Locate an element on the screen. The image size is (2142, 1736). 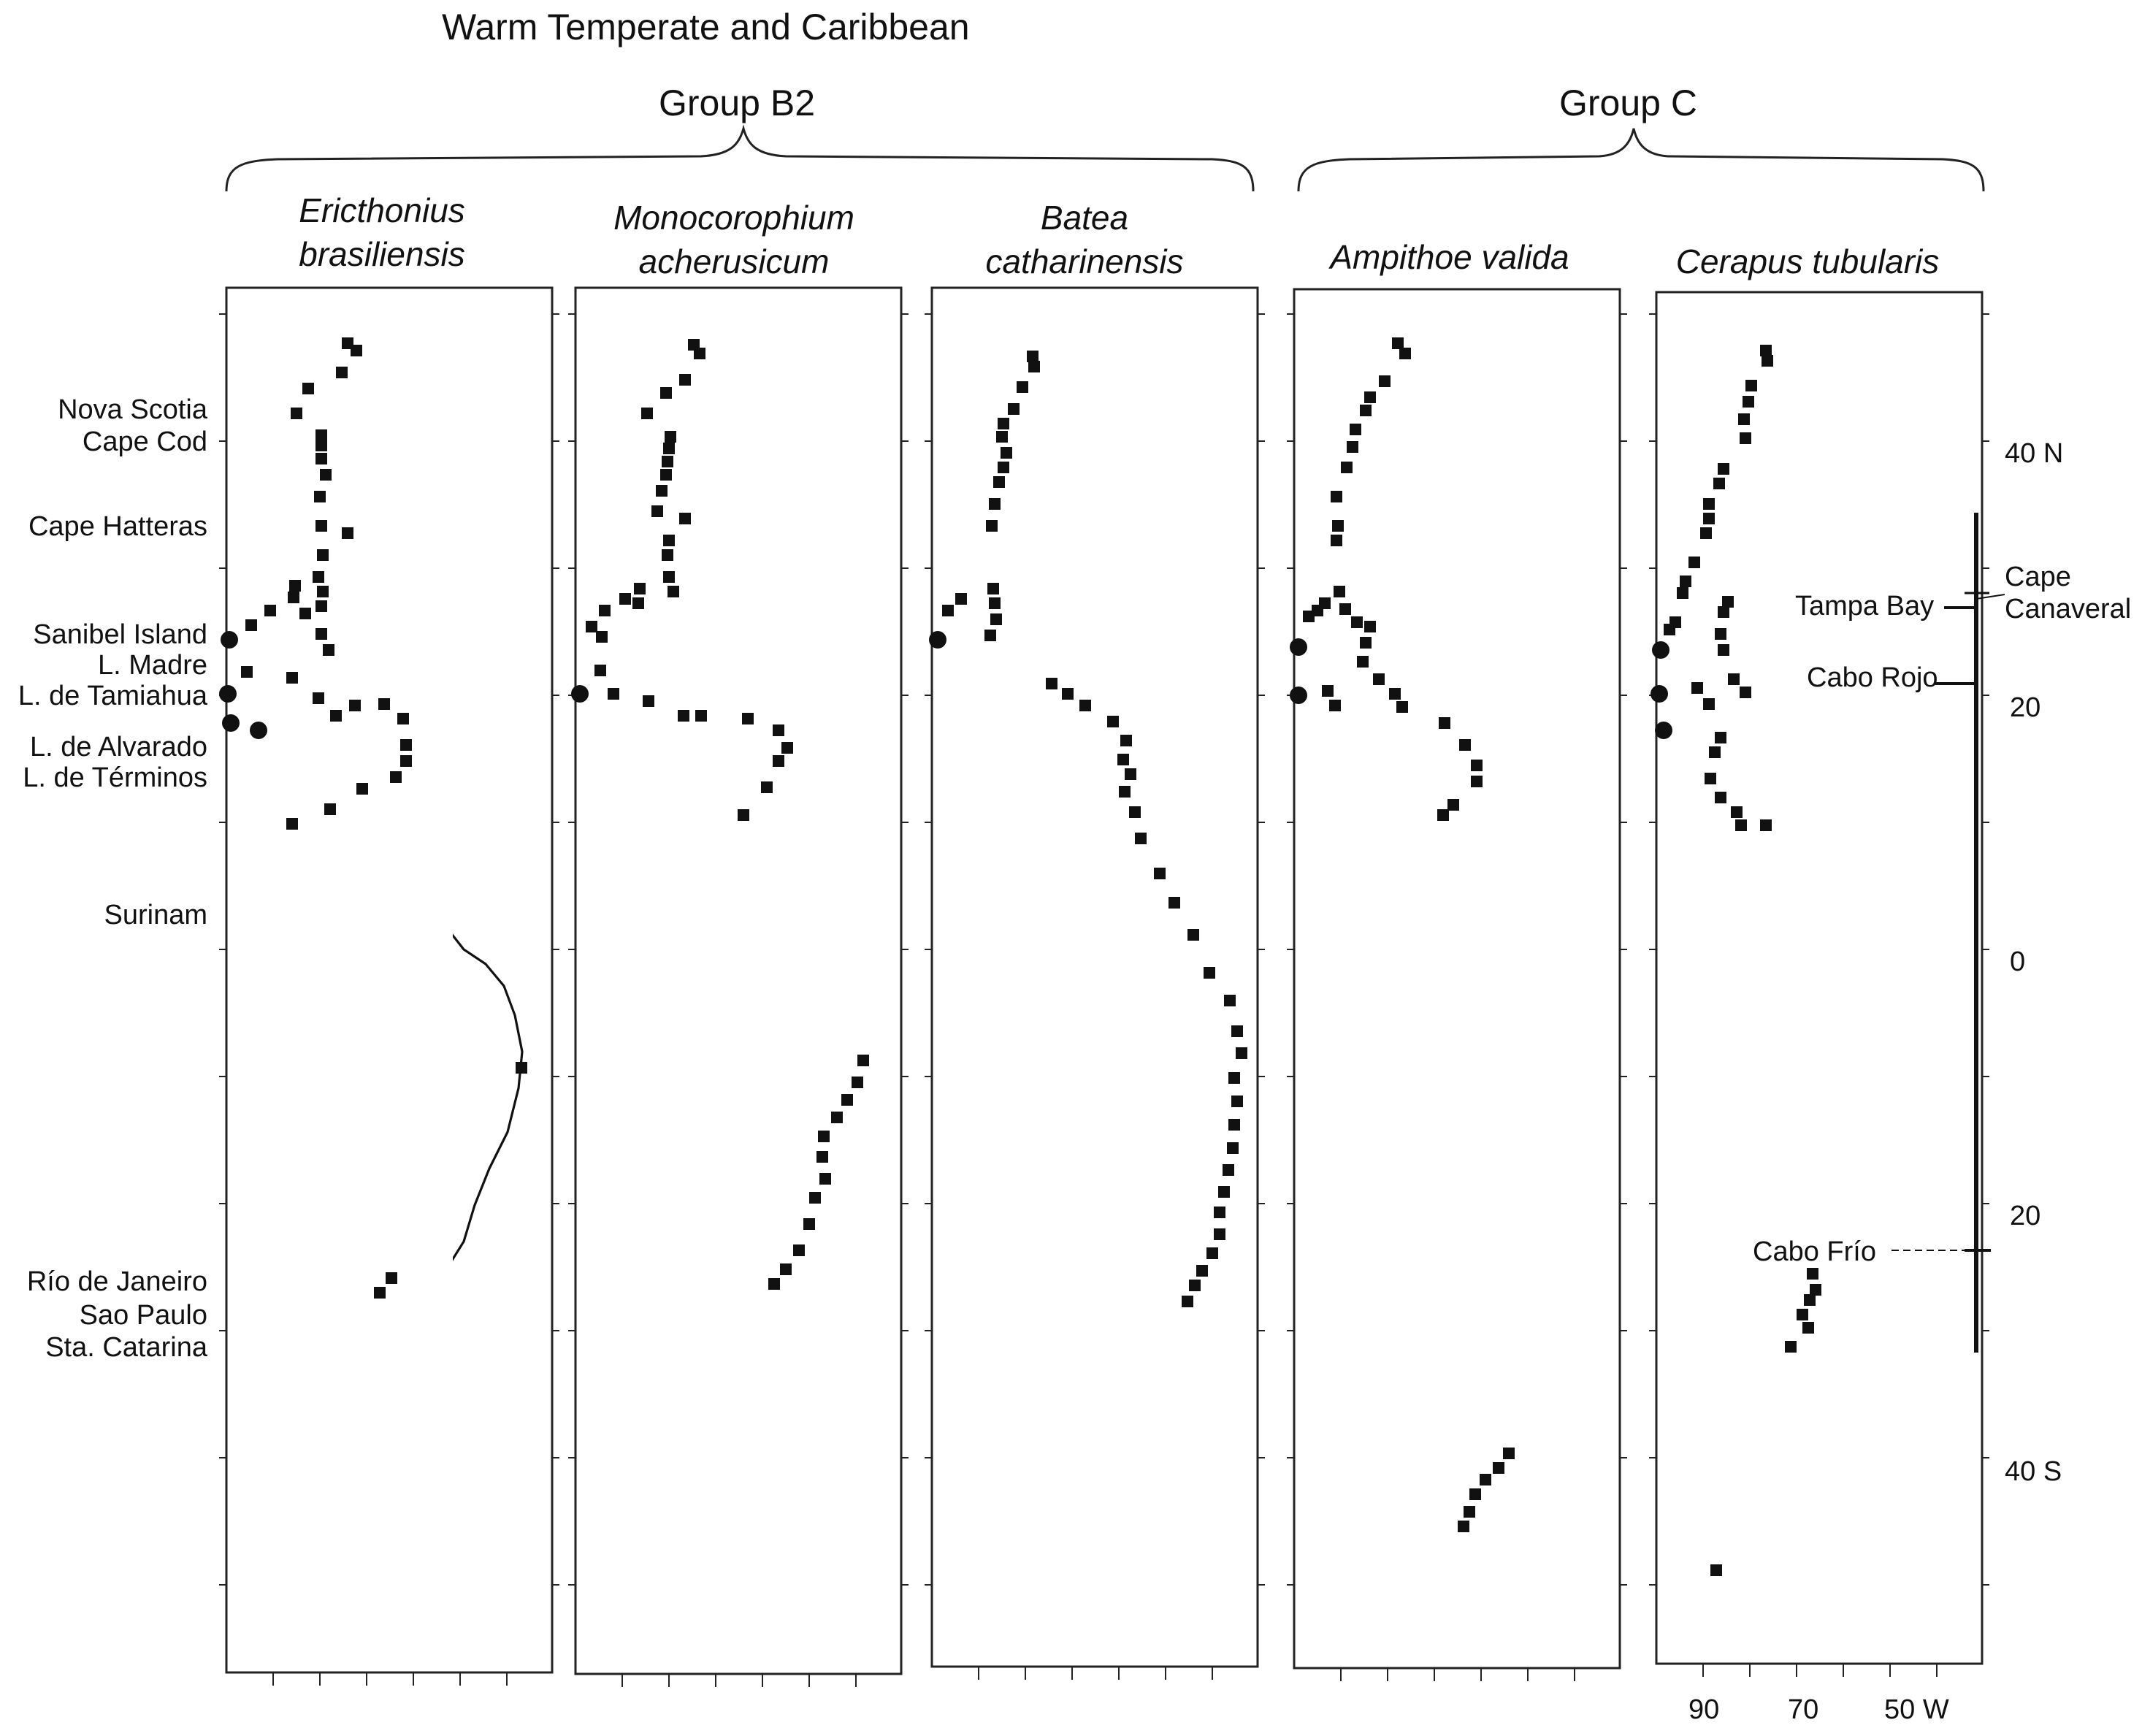
group-b2-brace is located at coordinates (740, 158).